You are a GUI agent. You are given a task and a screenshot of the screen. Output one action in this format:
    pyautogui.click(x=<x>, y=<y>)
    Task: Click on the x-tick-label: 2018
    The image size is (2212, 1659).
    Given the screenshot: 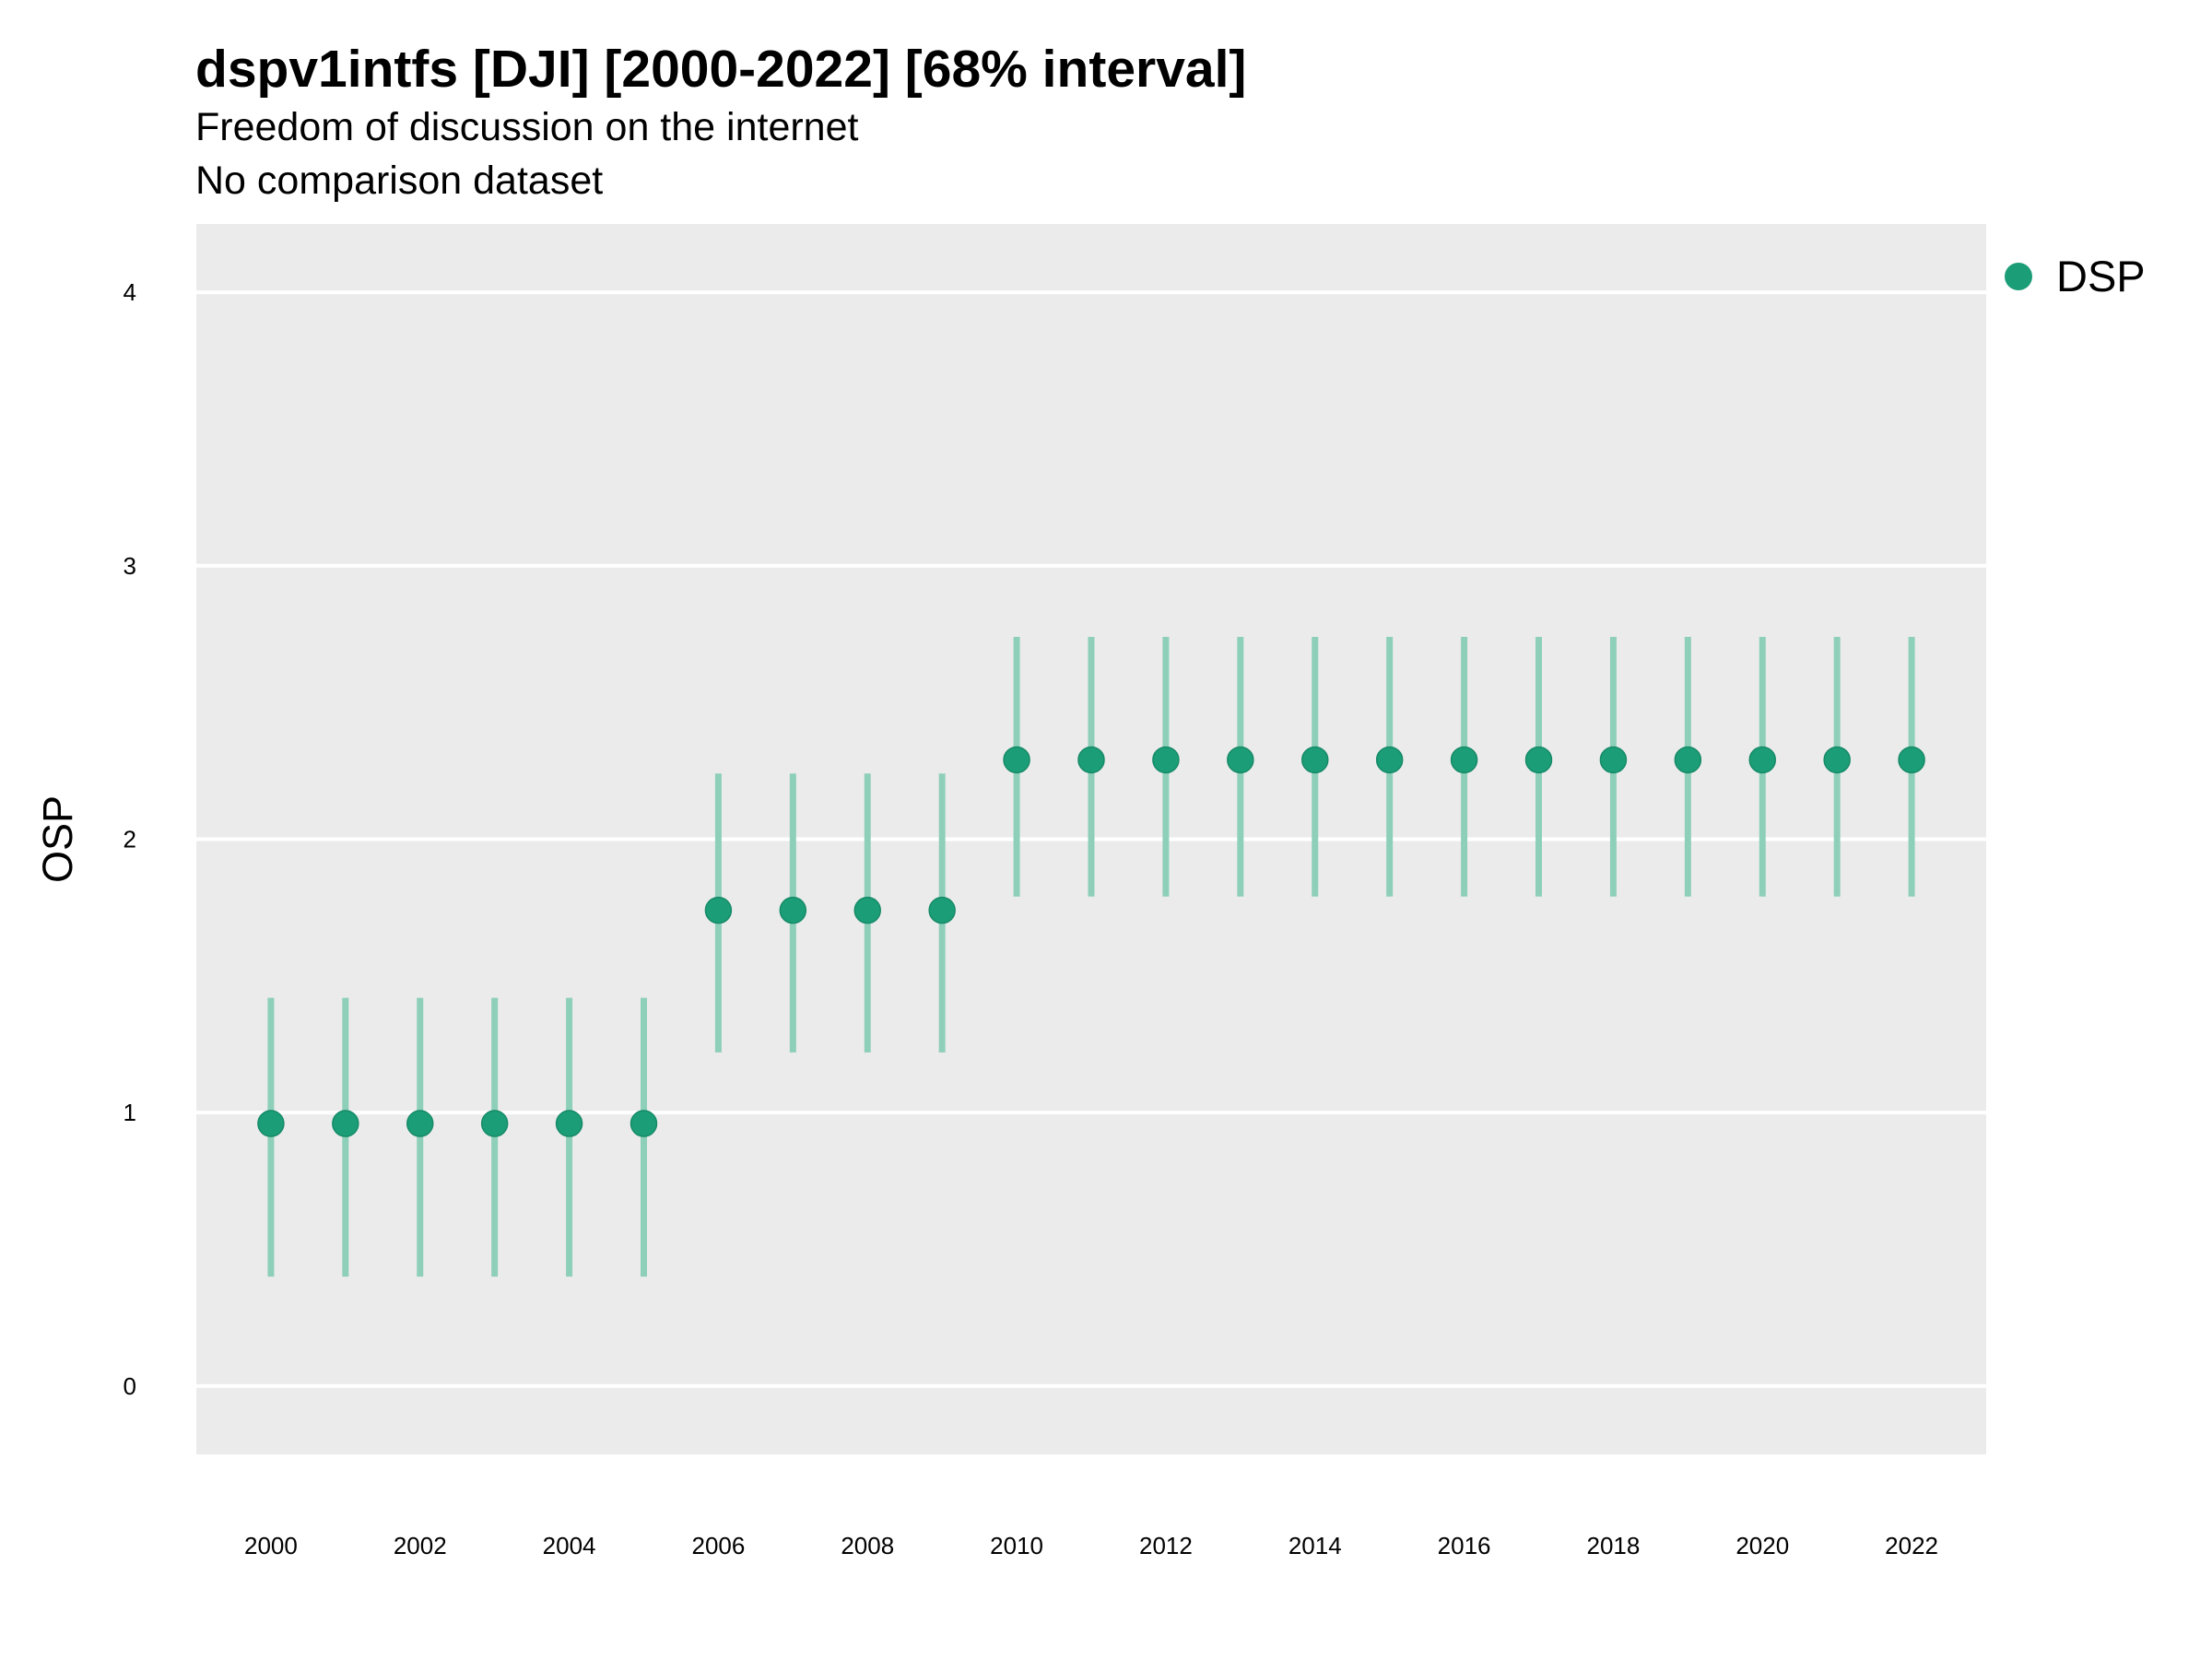 What is the action you would take?
    pyautogui.click(x=1613, y=1545)
    